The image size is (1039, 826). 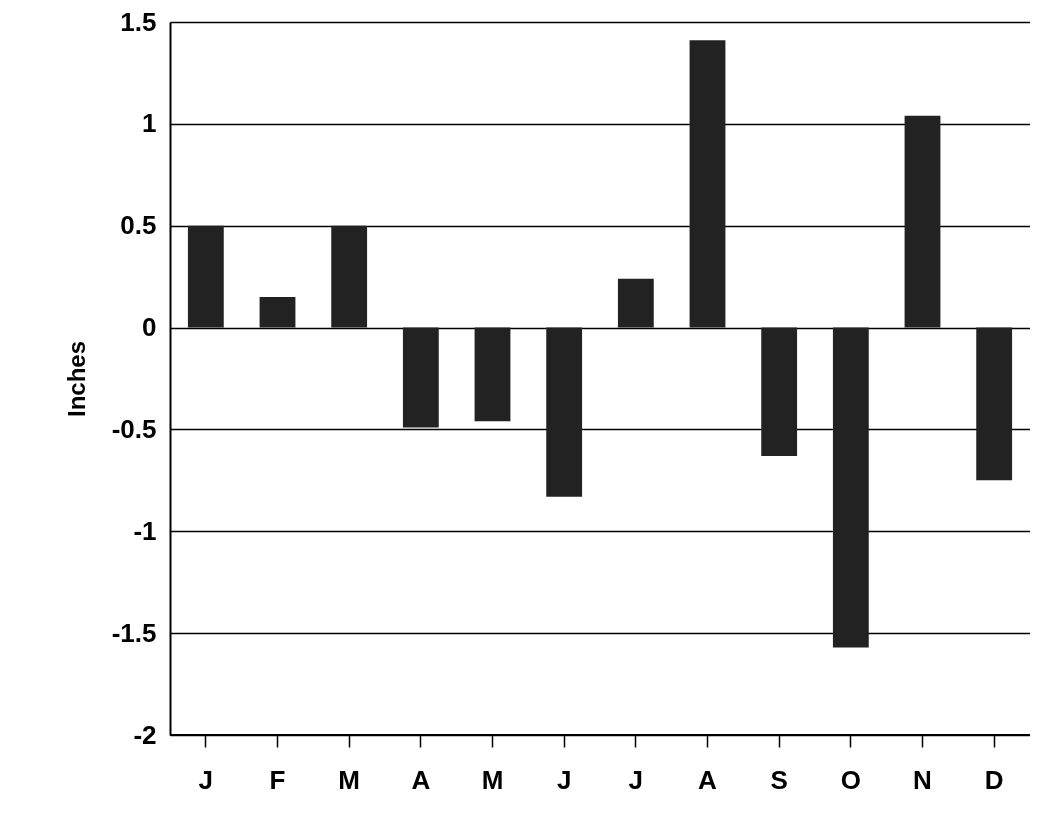 I want to click on x-tick-label: F, so click(x=277, y=779).